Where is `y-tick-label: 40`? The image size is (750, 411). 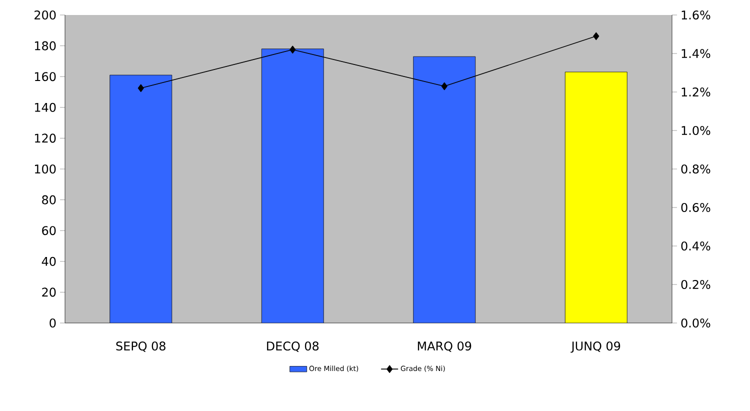 y-tick-label: 40 is located at coordinates (49, 261).